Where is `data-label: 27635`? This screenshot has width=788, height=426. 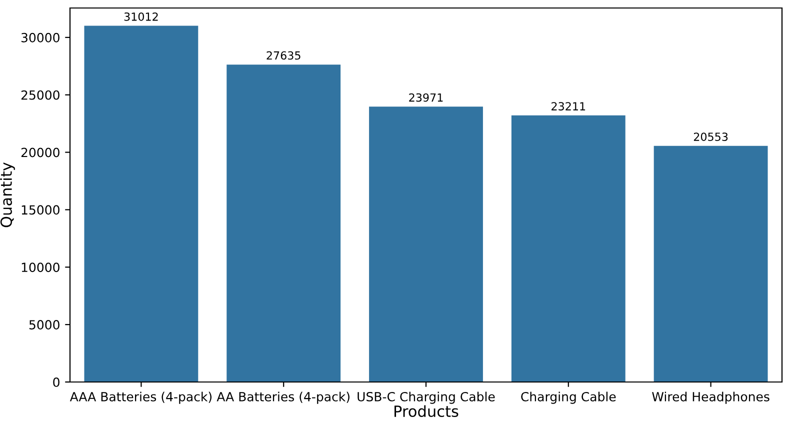
data-label: 27635 is located at coordinates (283, 55).